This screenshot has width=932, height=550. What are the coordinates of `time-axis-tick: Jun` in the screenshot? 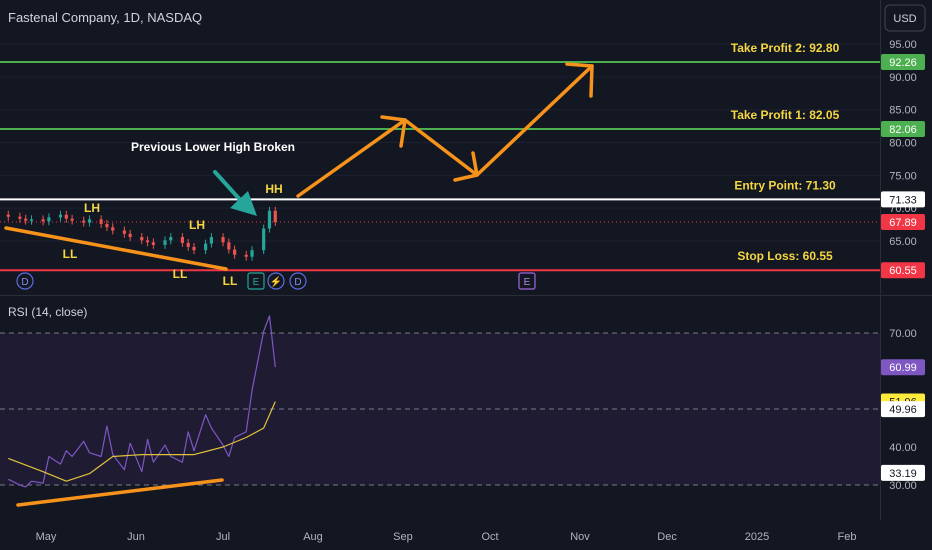 It's located at (136, 537).